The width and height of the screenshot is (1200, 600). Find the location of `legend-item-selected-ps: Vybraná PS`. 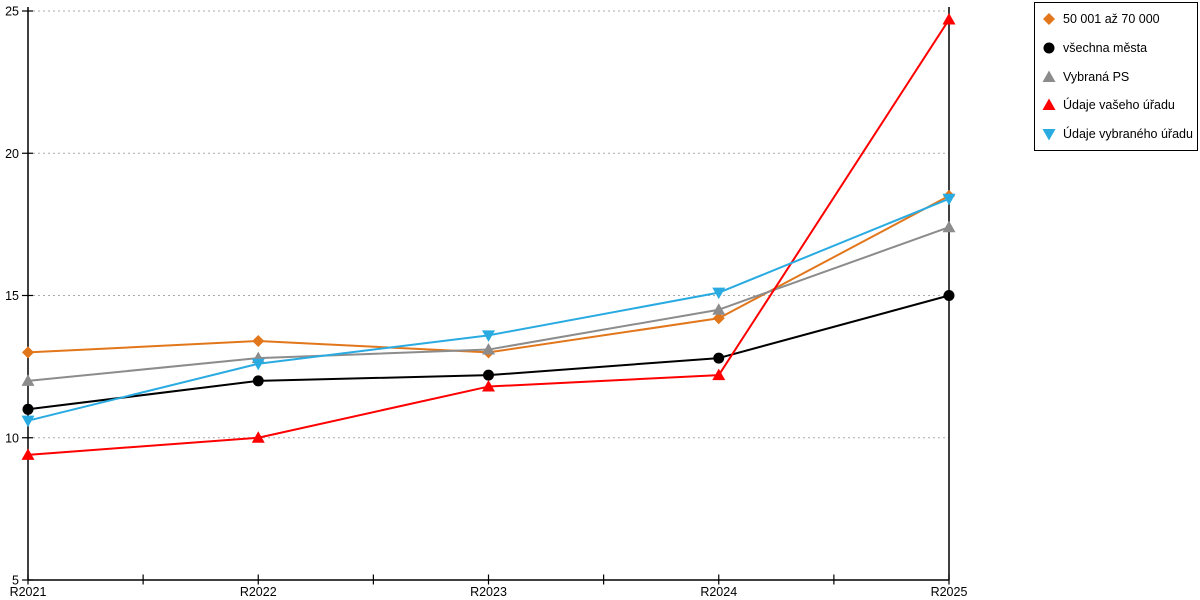

legend-item-selected-ps: Vybraná PS is located at coordinates (1119, 76).